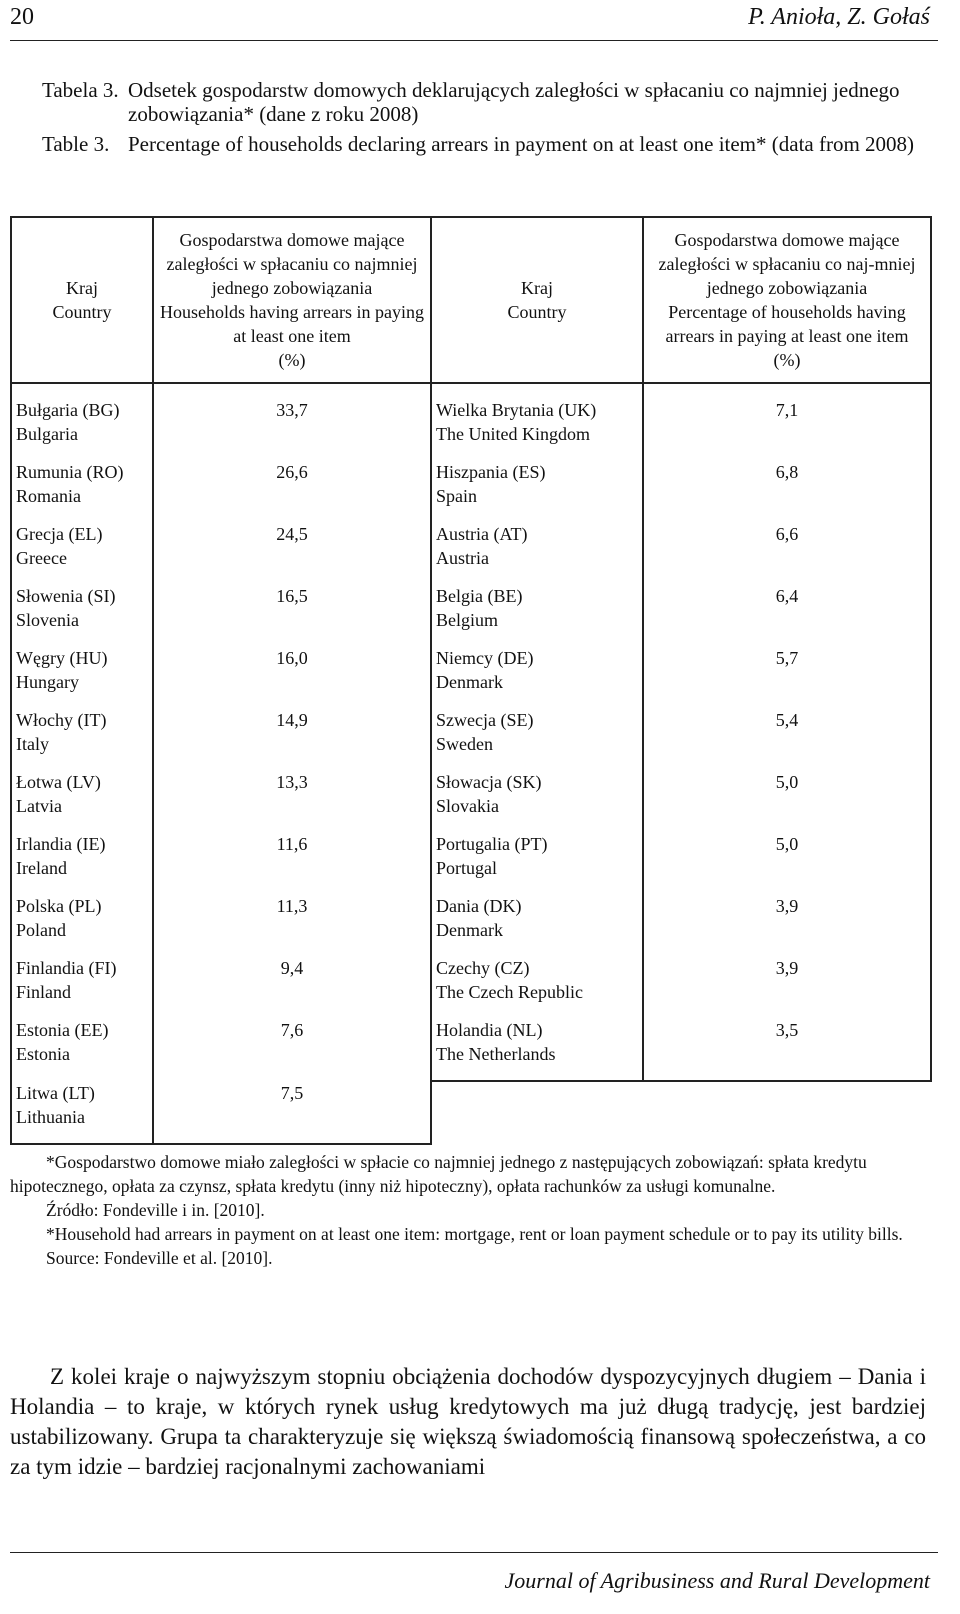 The width and height of the screenshot is (960, 1614). Describe the element at coordinates (489, 1030) in the screenshot. I see `country-name-pl: Holandia (NL)` at that location.